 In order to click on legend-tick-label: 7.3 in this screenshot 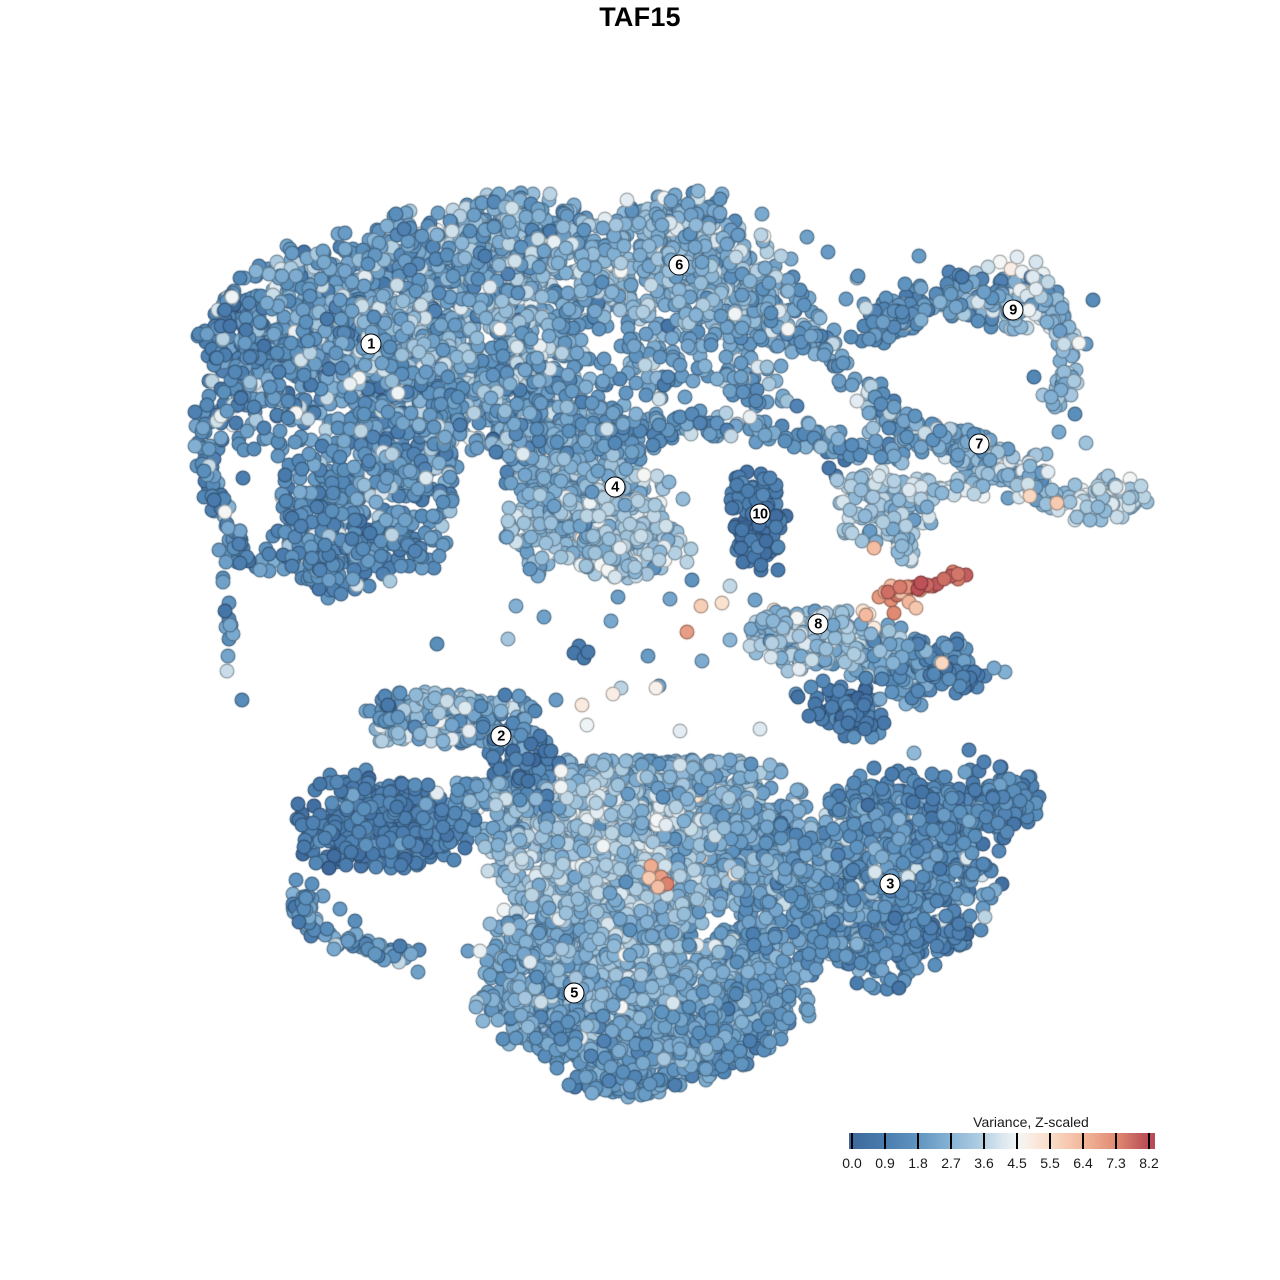, I will do `click(1116, 1163)`.